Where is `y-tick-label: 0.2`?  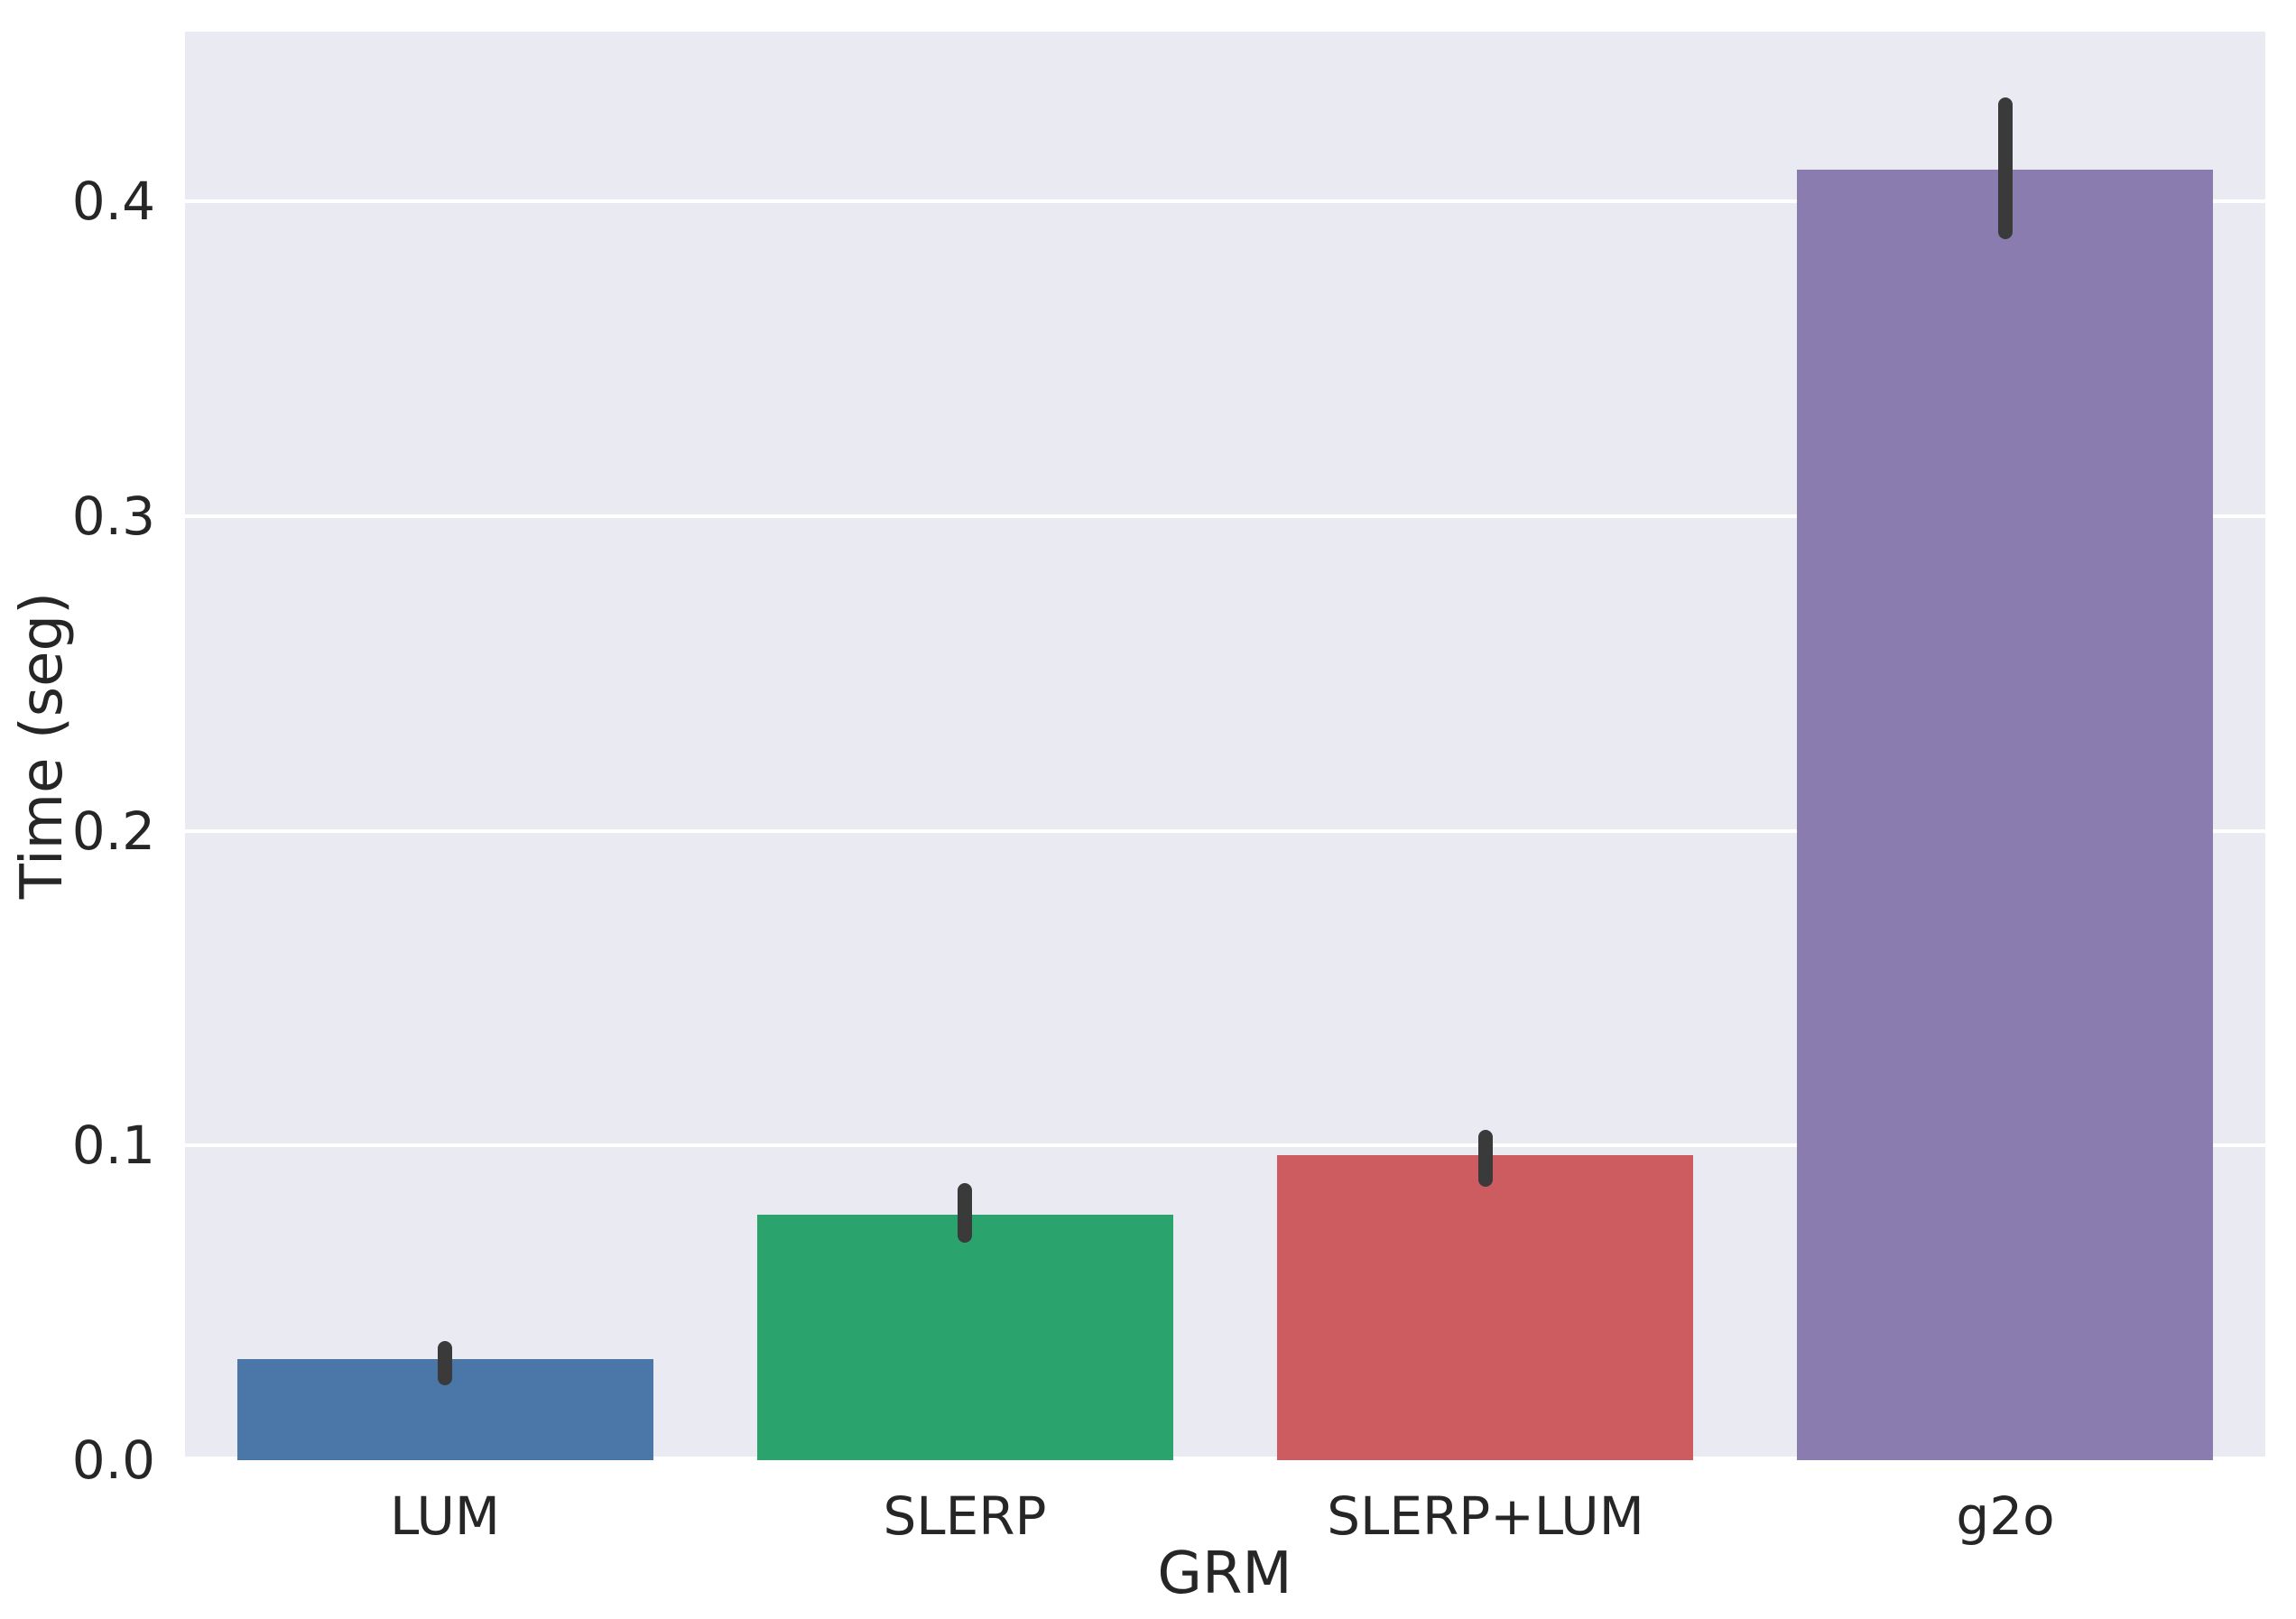 y-tick-label: 0.2 is located at coordinates (113, 831).